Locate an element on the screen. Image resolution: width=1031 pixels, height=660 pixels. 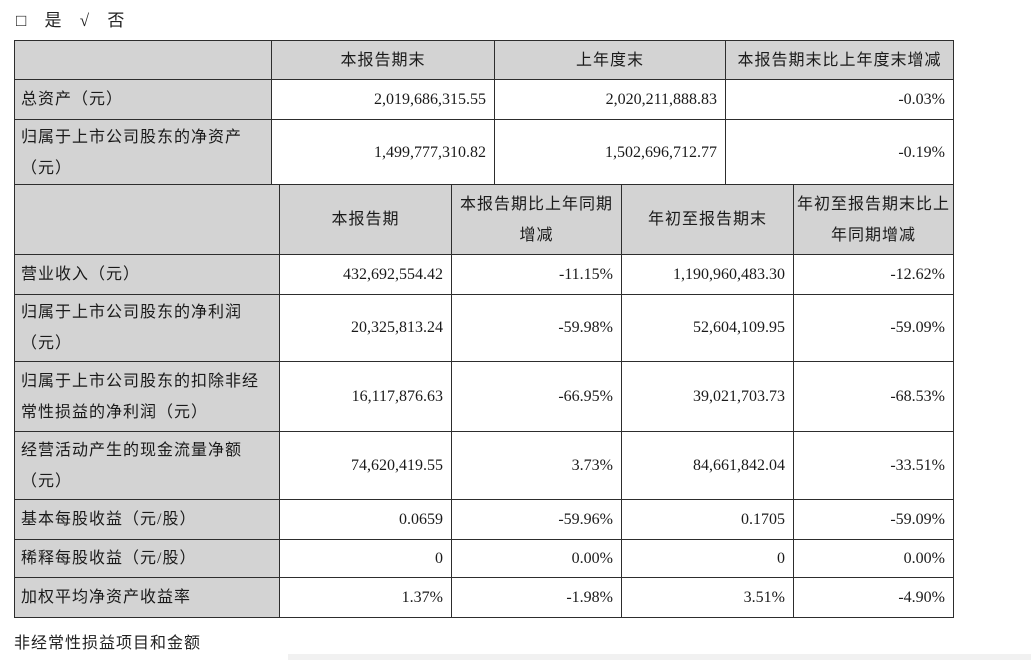
cell-value: -0.03% is located at coordinates (839, 99).